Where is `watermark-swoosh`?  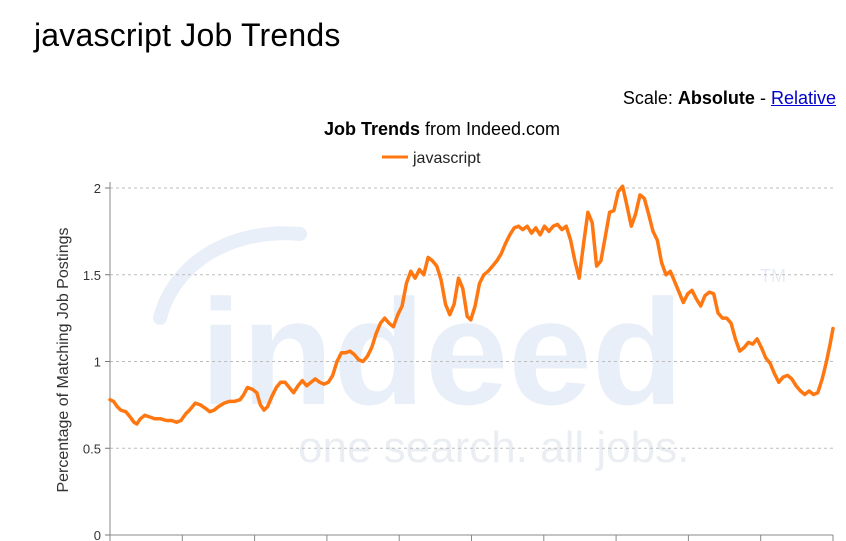
watermark-swoosh is located at coordinates (230, 275).